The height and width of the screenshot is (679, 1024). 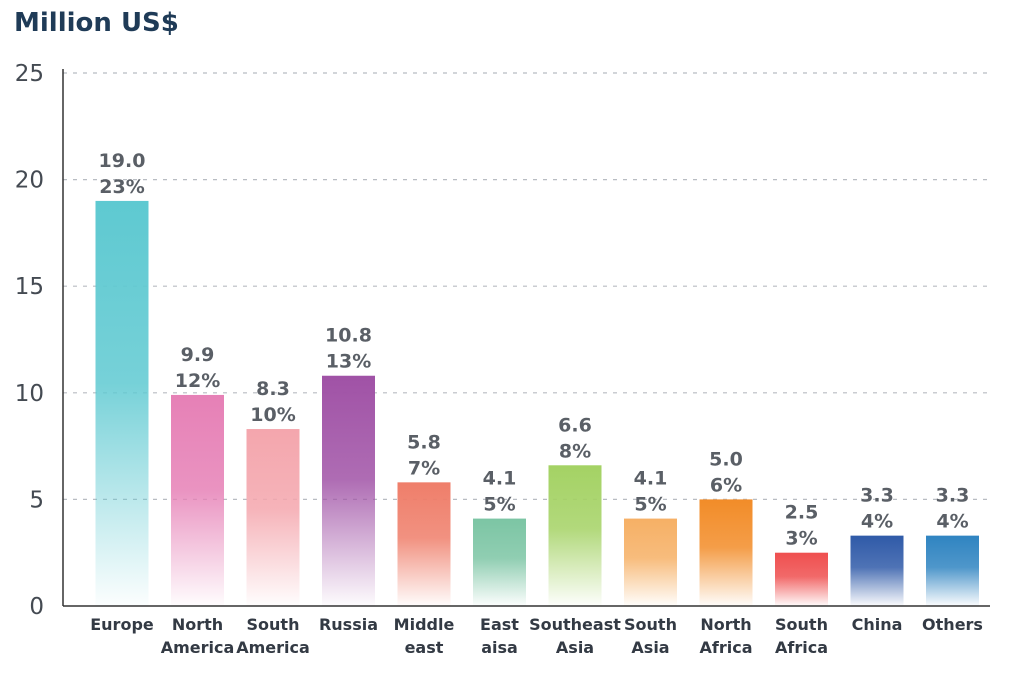 What do you see at coordinates (29, 74) in the screenshot?
I see `y-tick-label: 25` at bounding box center [29, 74].